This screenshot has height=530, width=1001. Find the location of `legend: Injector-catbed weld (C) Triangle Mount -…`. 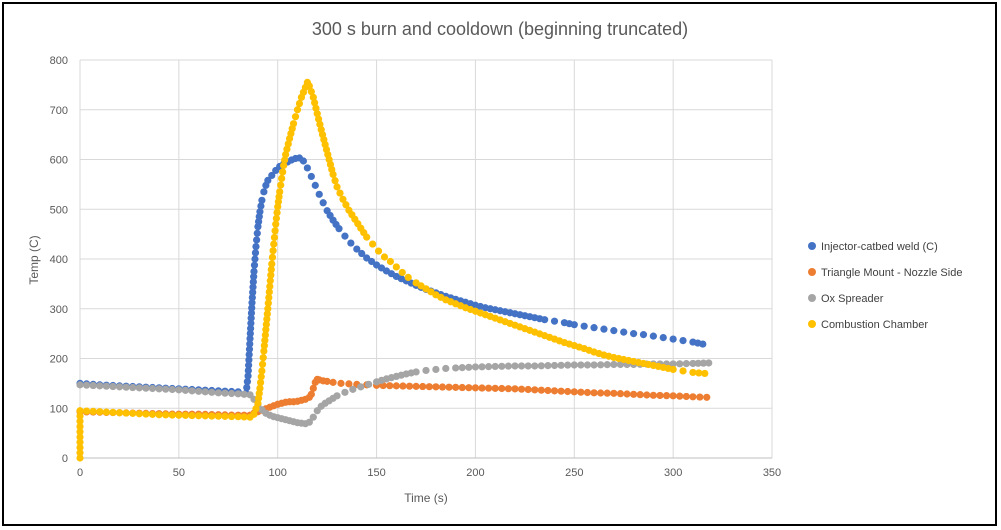

legend: Injector-catbed weld (C) Triangle Mount -… is located at coordinates (885, 286).